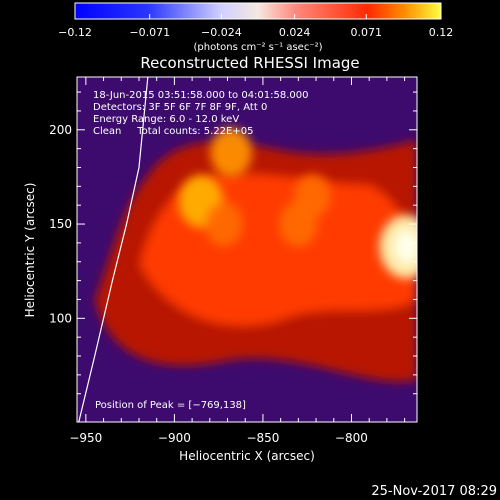 Image resolution: width=500 pixels, height=500 pixels. Describe the element at coordinates (295, 32) in the screenshot. I see `colorbar-tick-label: 0.024` at that location.